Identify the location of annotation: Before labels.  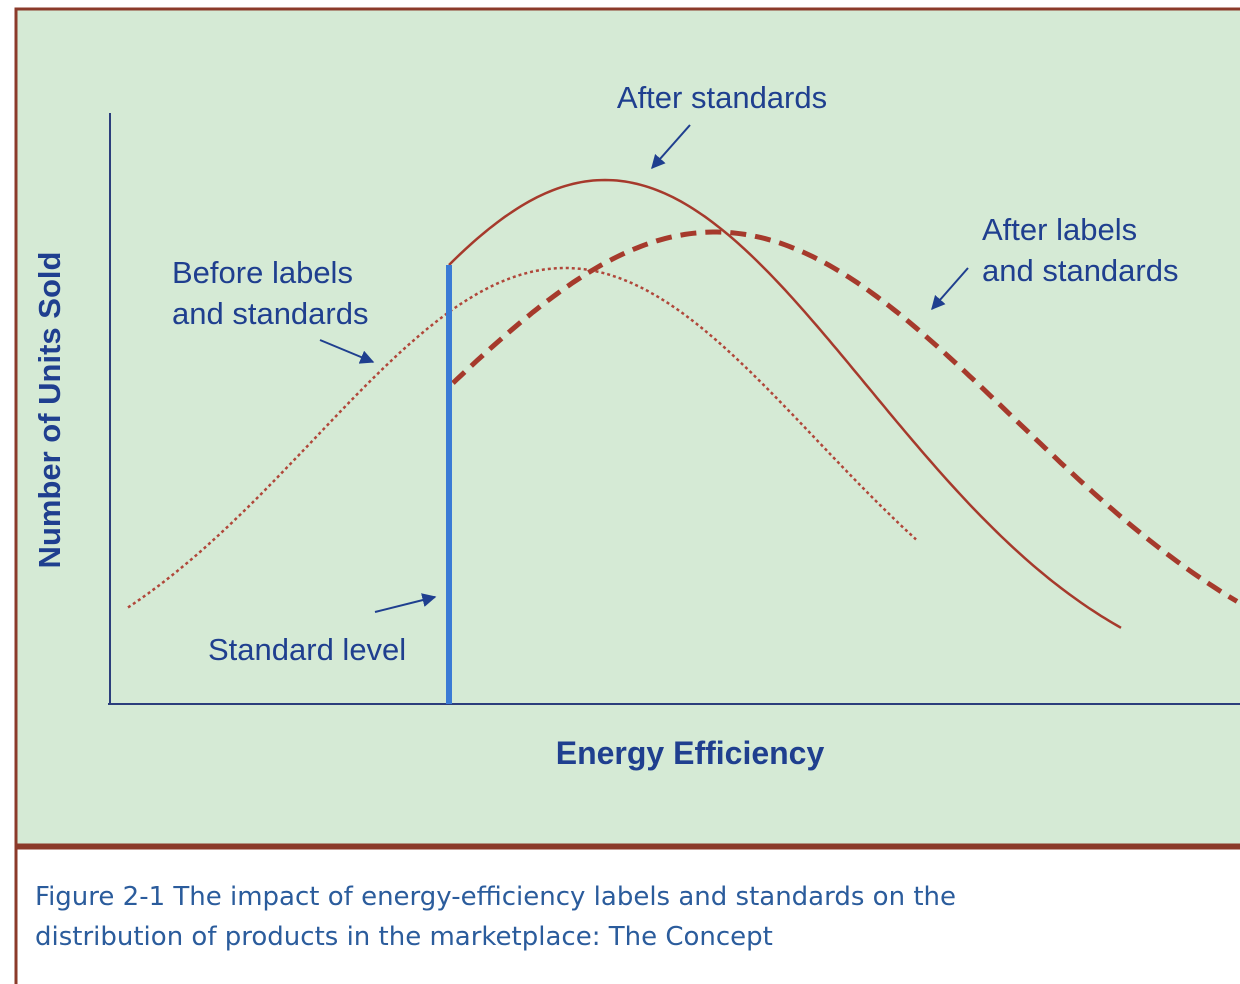
(262, 272).